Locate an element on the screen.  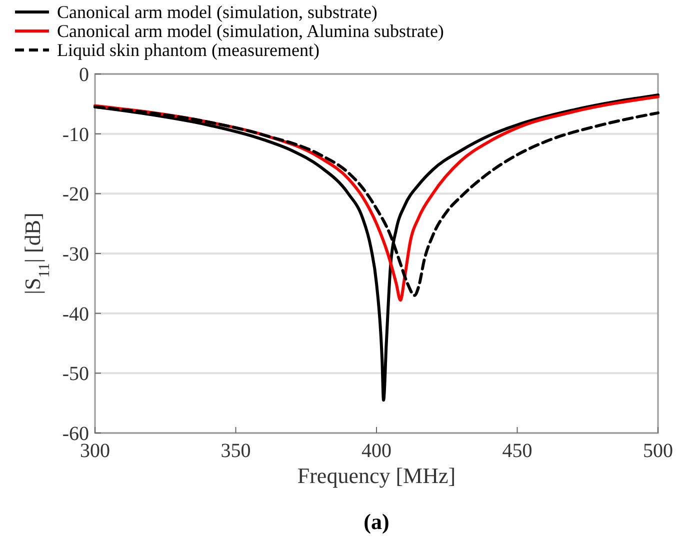
y-tick-label: -40 is located at coordinates (75, 314).